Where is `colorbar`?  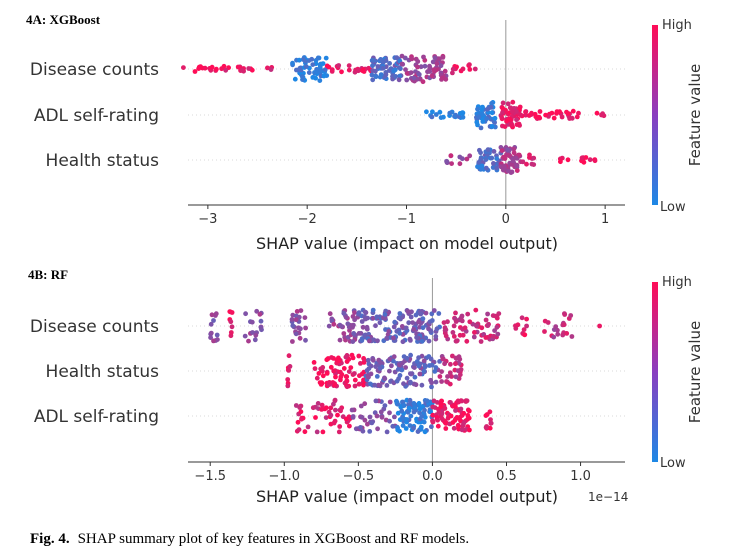 colorbar is located at coordinates (655, 372).